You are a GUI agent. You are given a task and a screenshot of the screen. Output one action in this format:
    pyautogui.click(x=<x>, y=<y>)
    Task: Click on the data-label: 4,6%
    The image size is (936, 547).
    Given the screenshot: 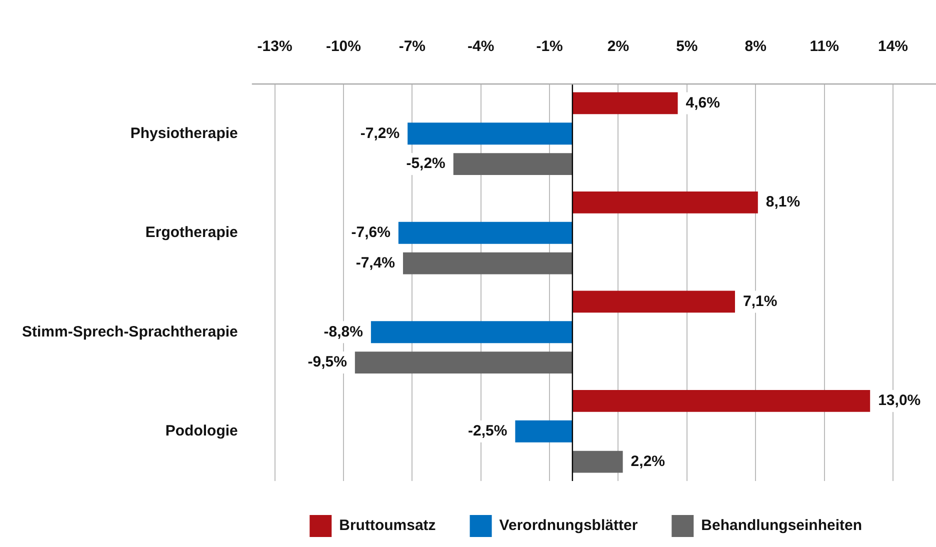 What is the action you would take?
    pyautogui.click(x=703, y=103)
    